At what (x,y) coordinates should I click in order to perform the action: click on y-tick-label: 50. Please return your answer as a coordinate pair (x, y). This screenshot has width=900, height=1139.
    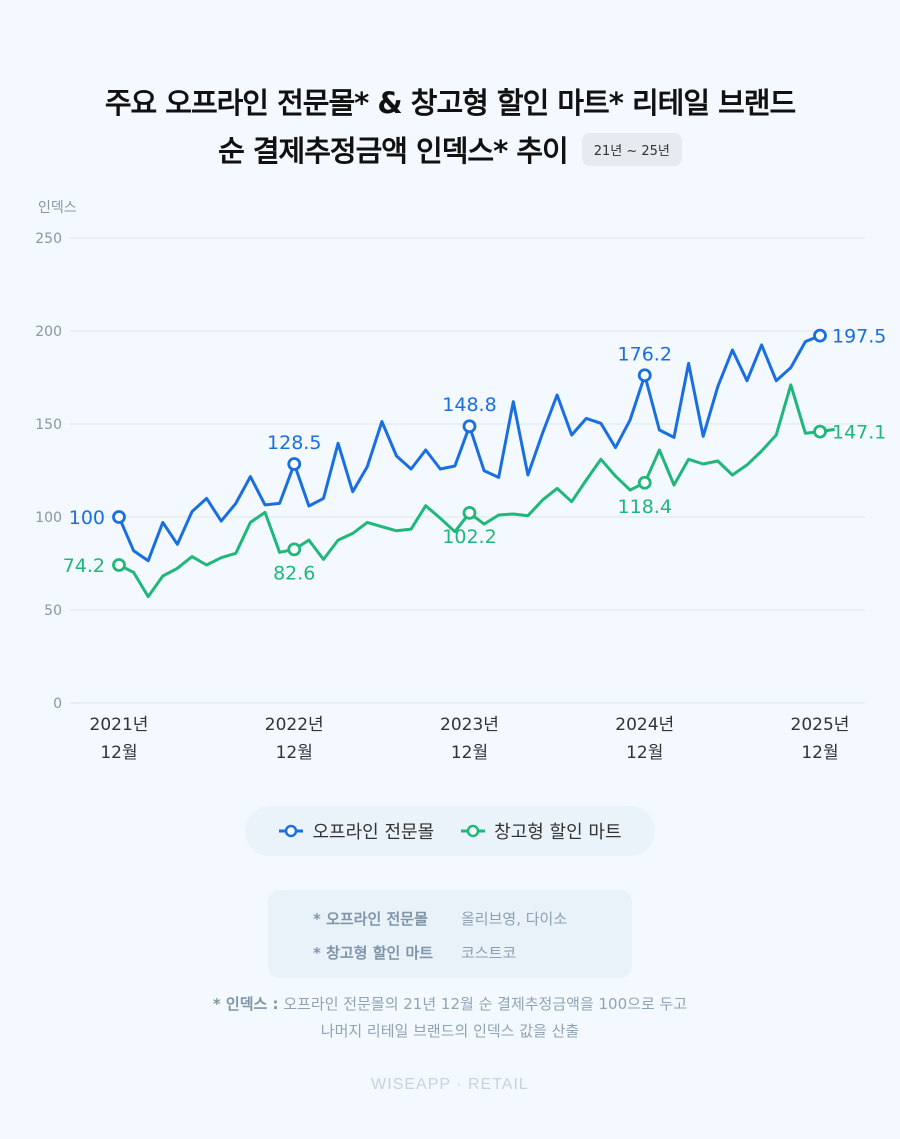
    Looking at the image, I should click on (53, 611).